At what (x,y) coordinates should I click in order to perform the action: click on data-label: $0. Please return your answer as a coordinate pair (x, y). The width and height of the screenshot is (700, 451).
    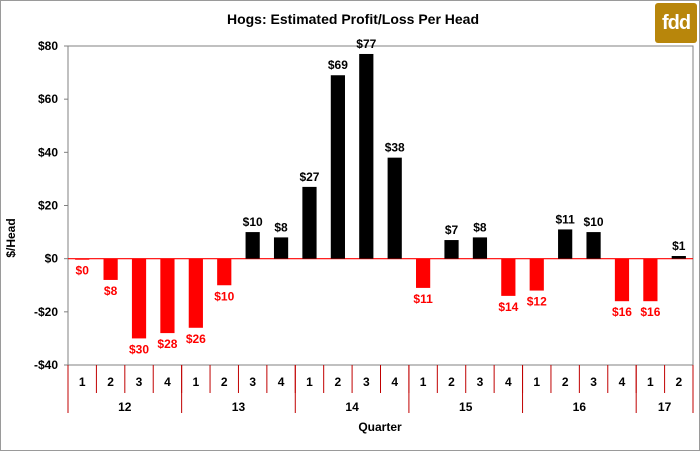
    Looking at the image, I should click on (83, 271).